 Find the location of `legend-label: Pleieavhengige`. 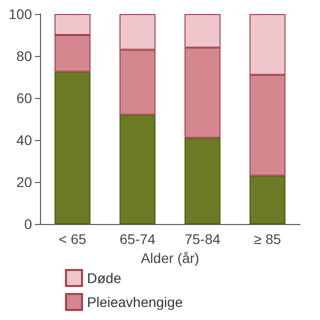

legend-label: Pleieavhengige is located at coordinates (135, 302).